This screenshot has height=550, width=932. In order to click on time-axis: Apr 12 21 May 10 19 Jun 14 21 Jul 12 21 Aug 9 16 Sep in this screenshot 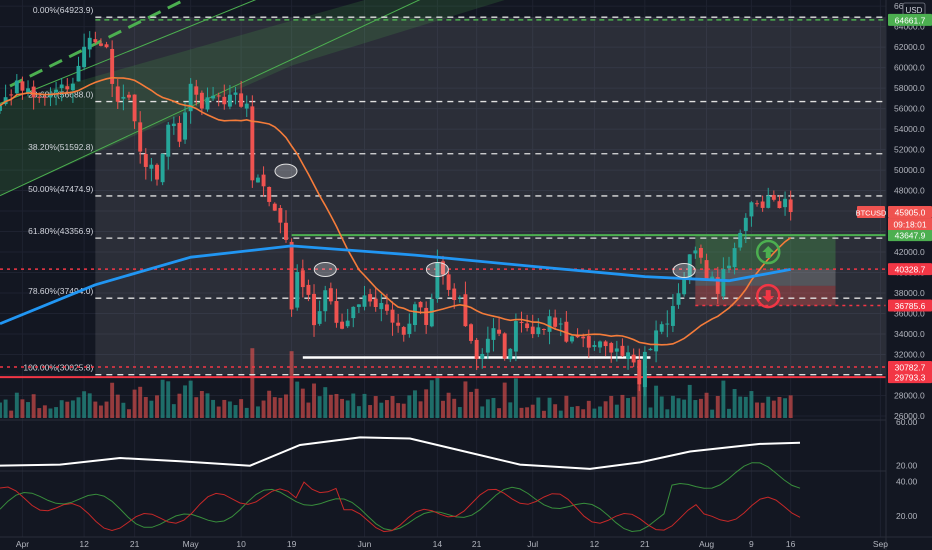, I will do `click(466, 542)`.